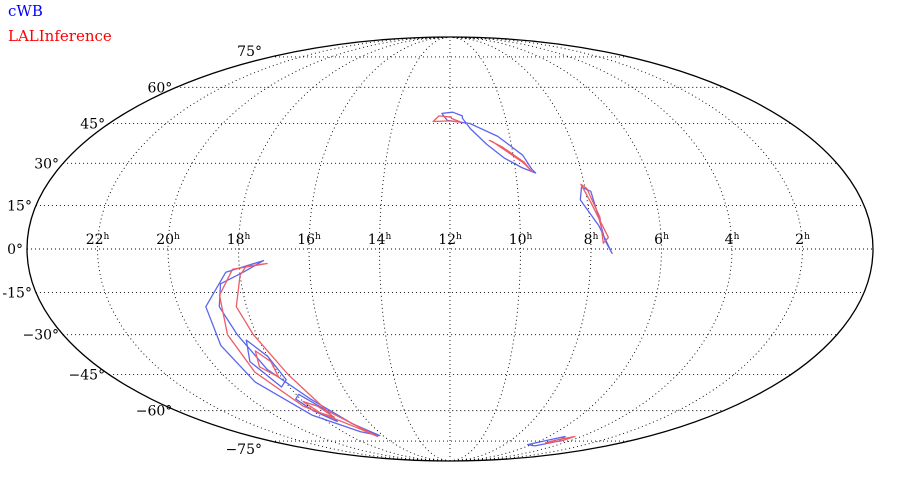 This screenshot has height=500, width=900. What do you see at coordinates (661, 240) in the screenshot?
I see `ra-tick-label: 6h` at bounding box center [661, 240].